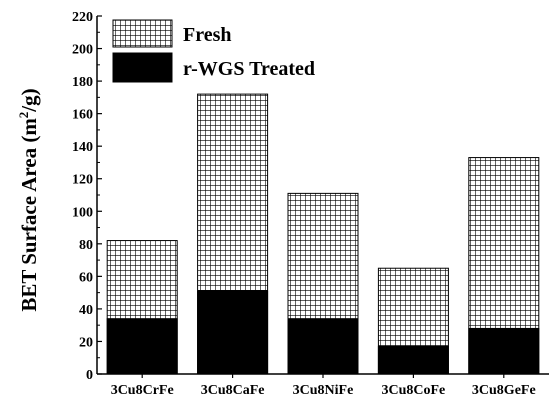  What do you see at coordinates (504, 390) in the screenshot?
I see `x-category-label: 3Cu8GeFe` at bounding box center [504, 390].